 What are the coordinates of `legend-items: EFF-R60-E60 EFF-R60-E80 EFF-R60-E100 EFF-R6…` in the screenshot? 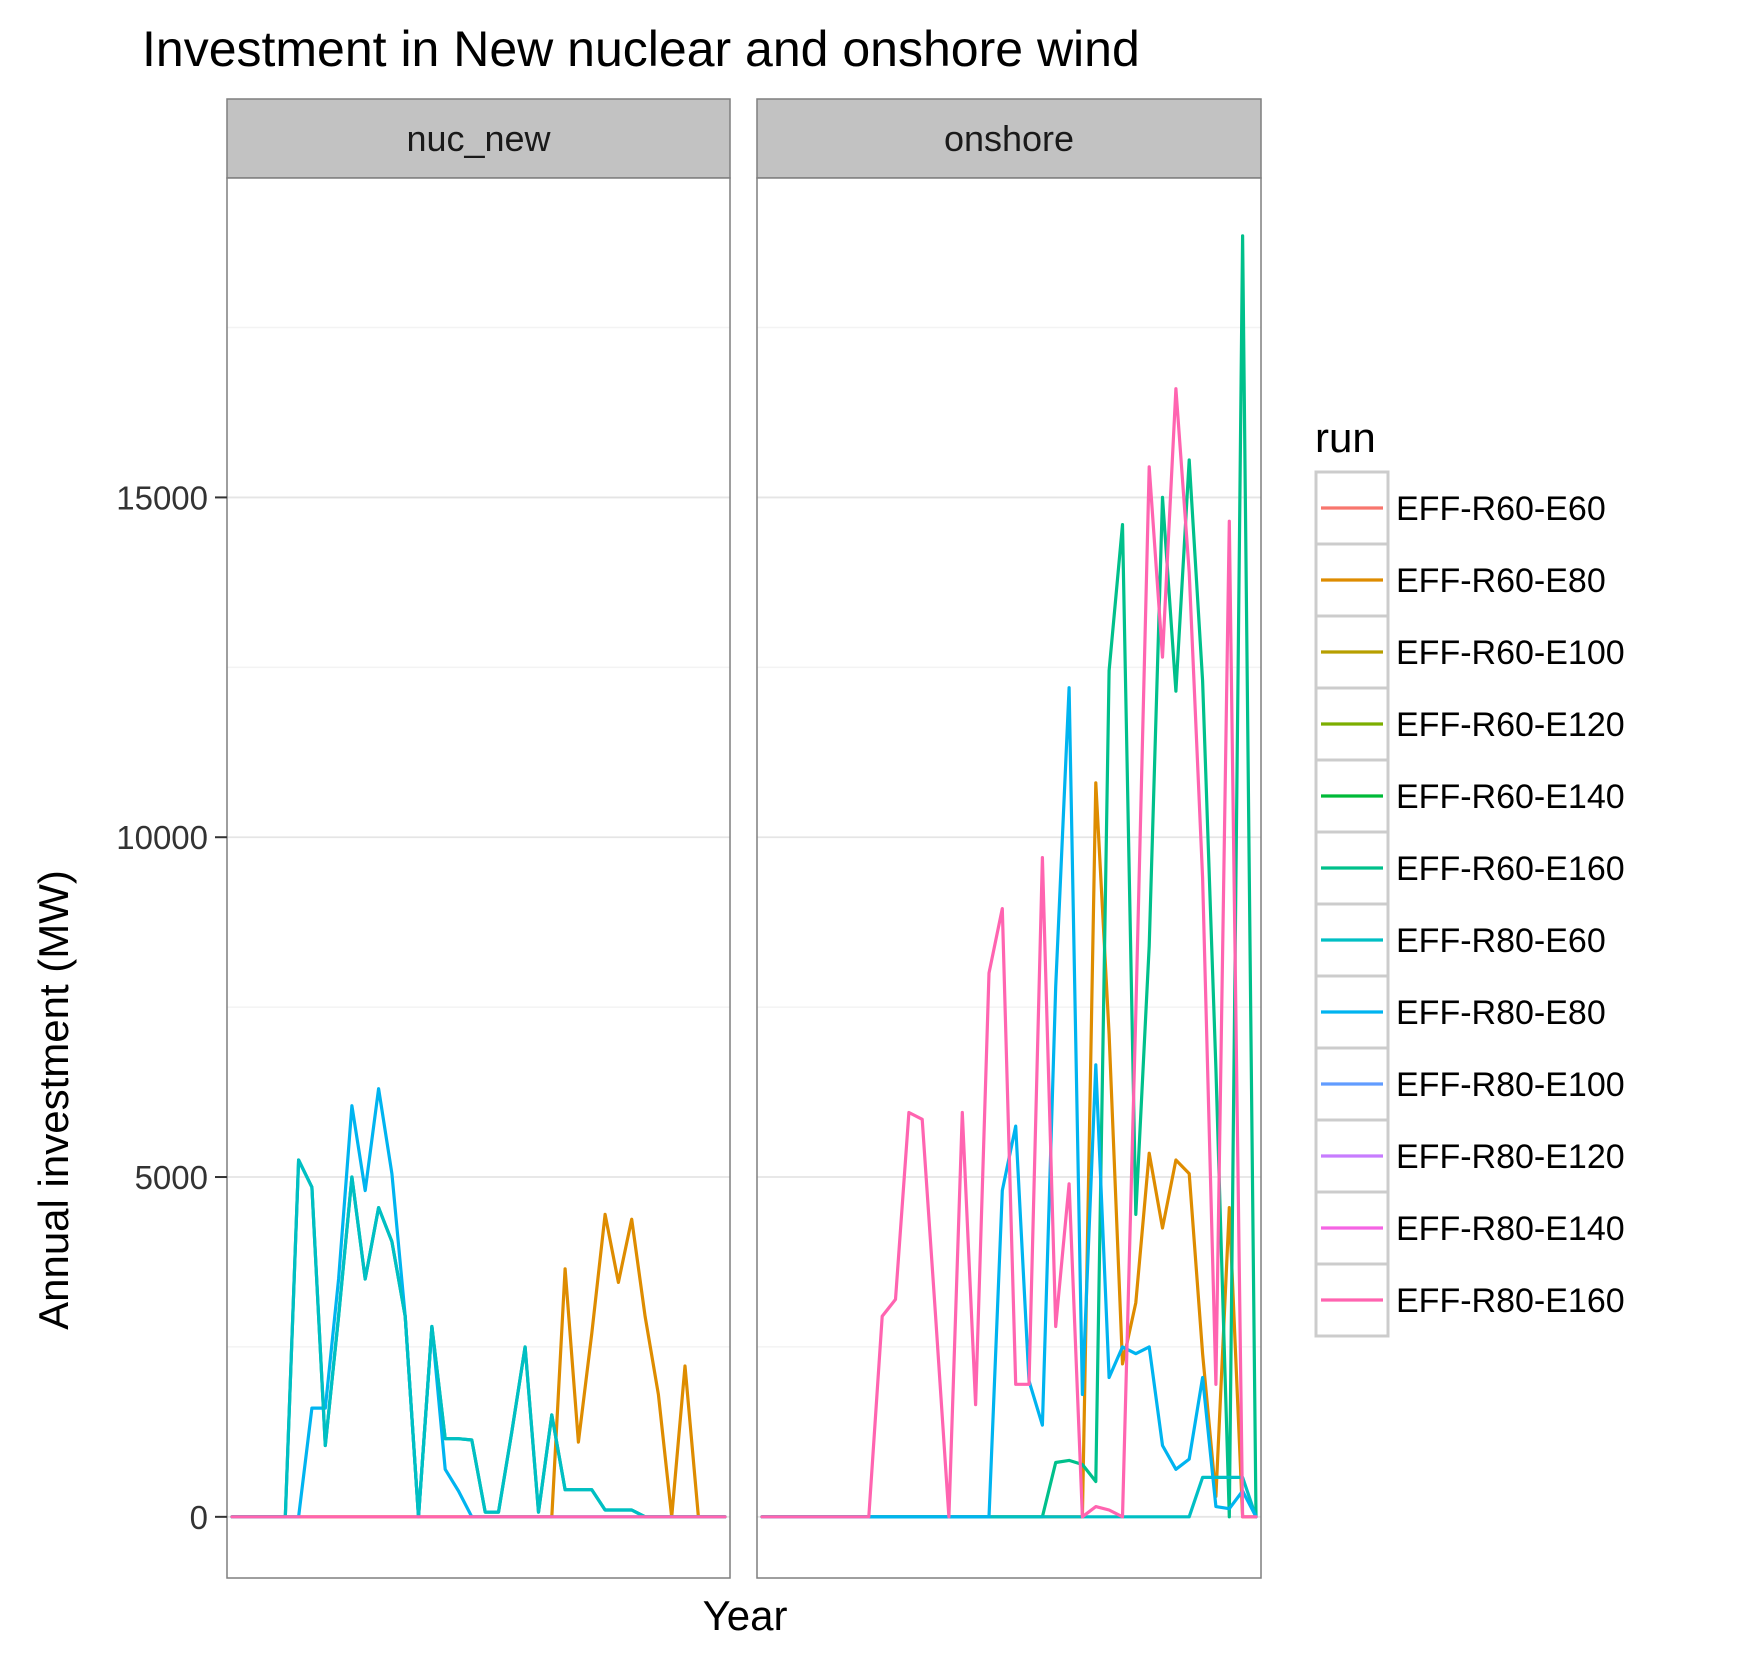 It's located at (1470, 904).